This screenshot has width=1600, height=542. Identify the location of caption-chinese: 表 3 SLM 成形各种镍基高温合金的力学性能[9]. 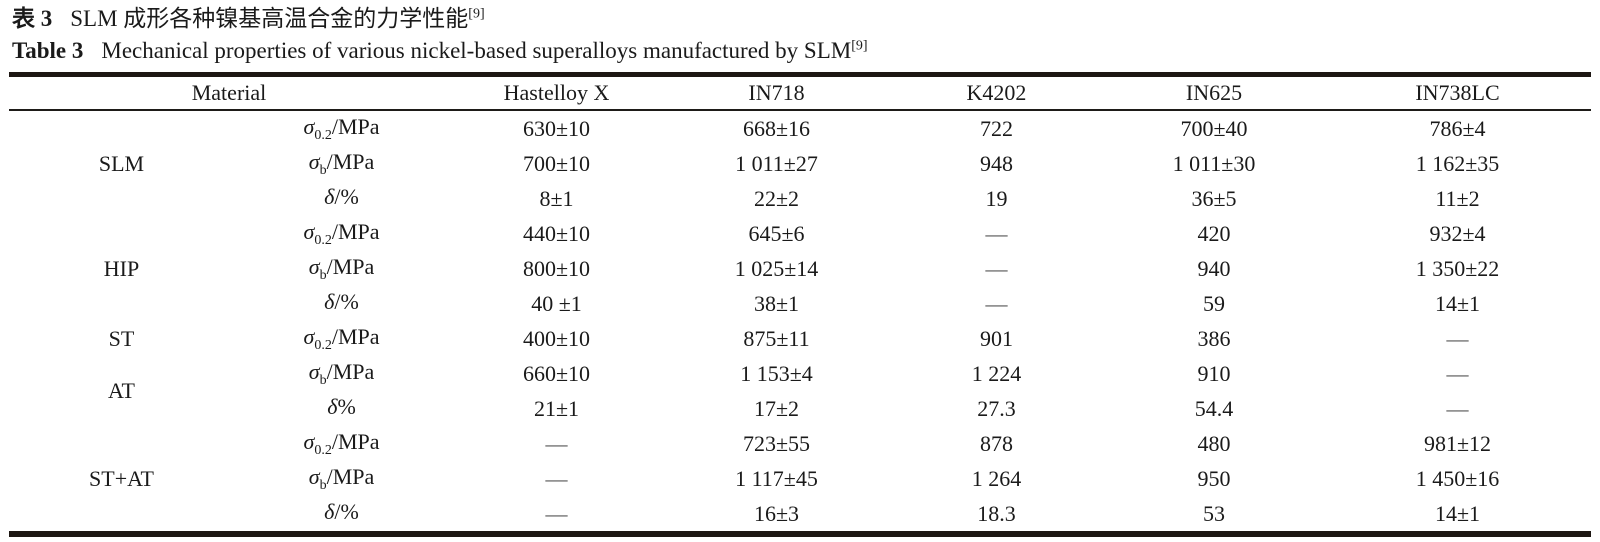
(806, 19).